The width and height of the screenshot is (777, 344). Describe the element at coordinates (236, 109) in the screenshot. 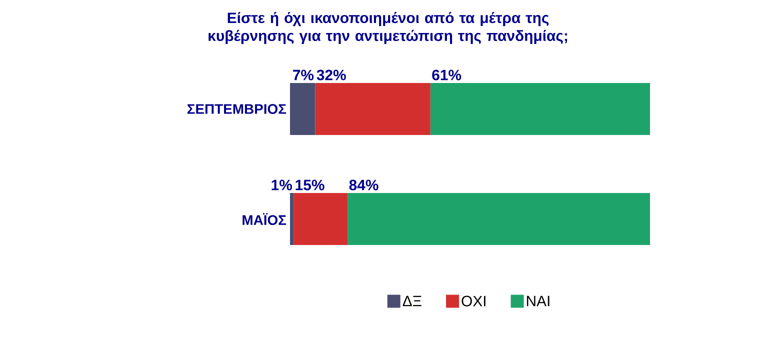

I see `y-tick-label: ΣΕΠΤΕΜΒΡΙΟΣ` at that location.